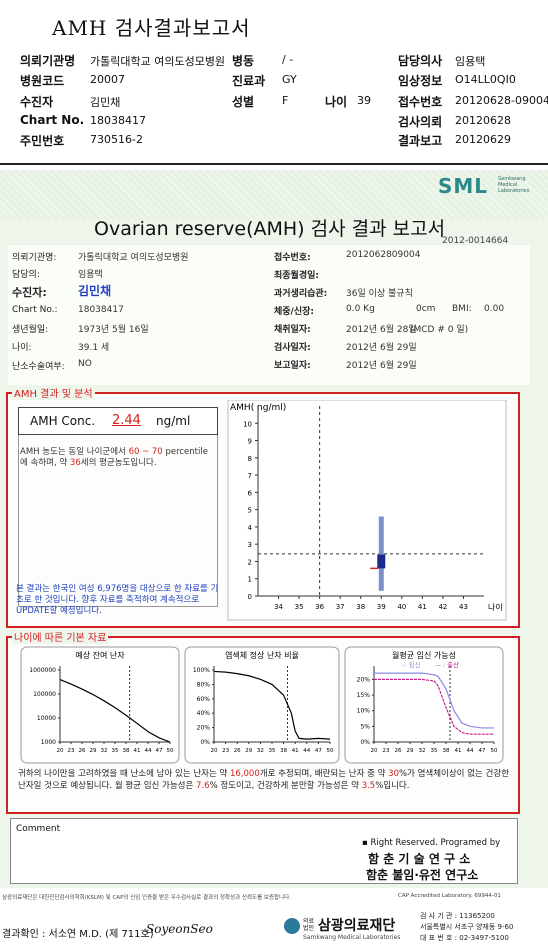 The image size is (548, 947). Describe the element at coordinates (357, 926) in the screenshot. I see `org-name: 삼광의료재단` at that location.